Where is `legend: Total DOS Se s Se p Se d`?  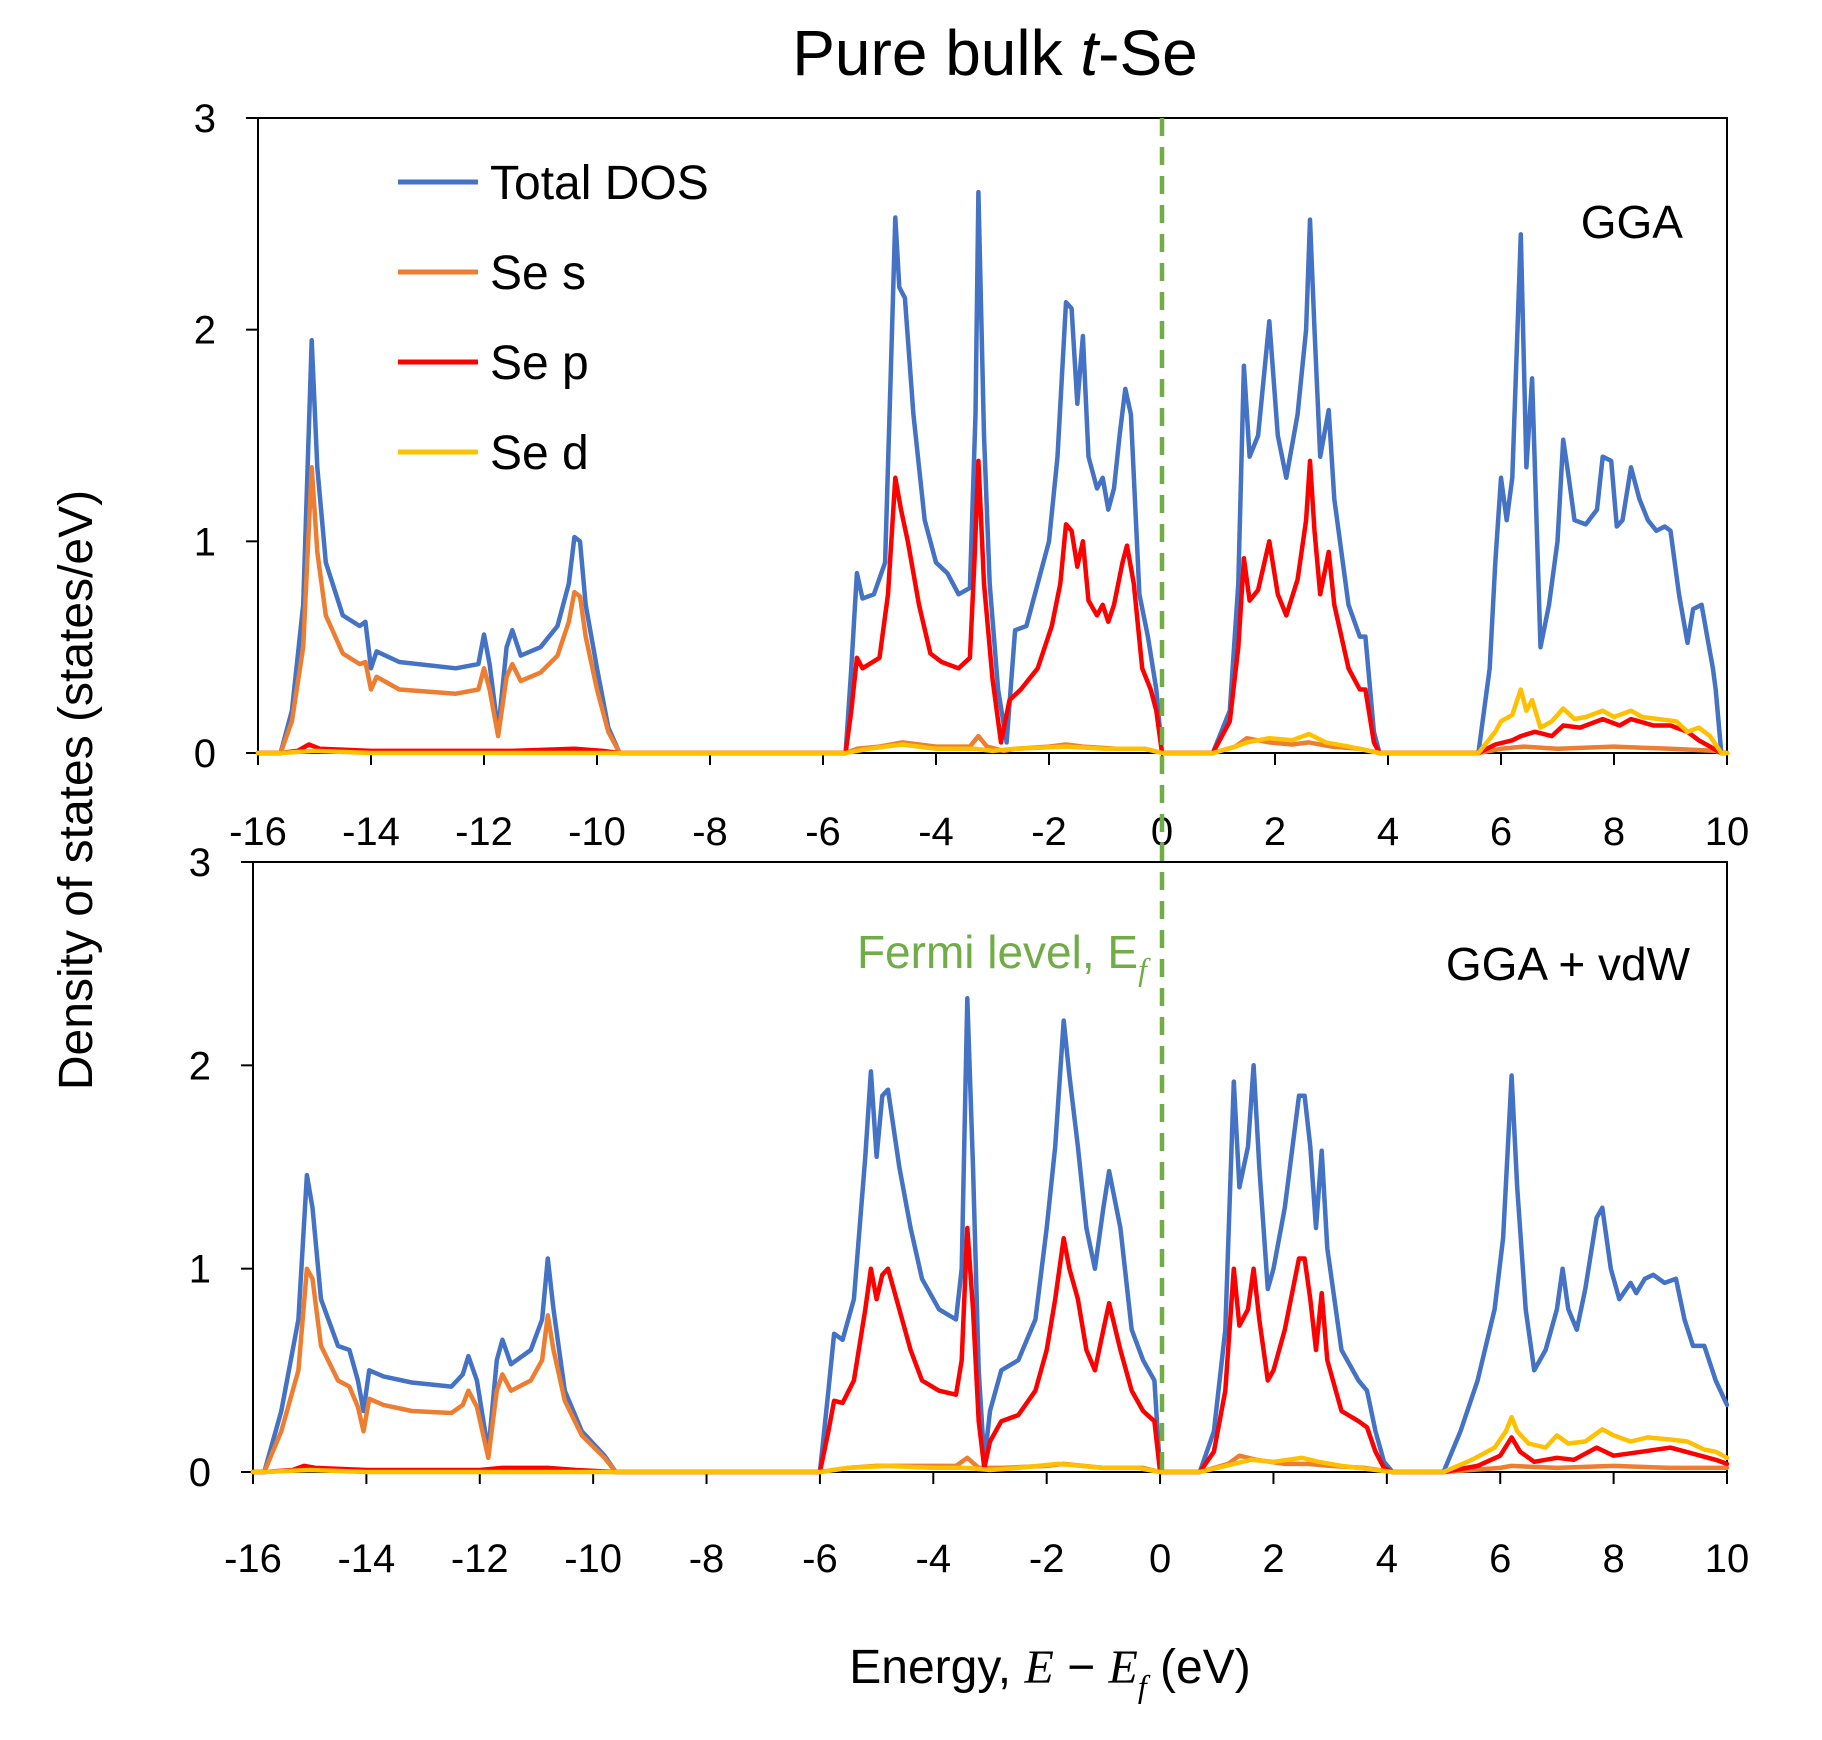 legend: Total DOS Se s Se p Se d is located at coordinates (553, 318).